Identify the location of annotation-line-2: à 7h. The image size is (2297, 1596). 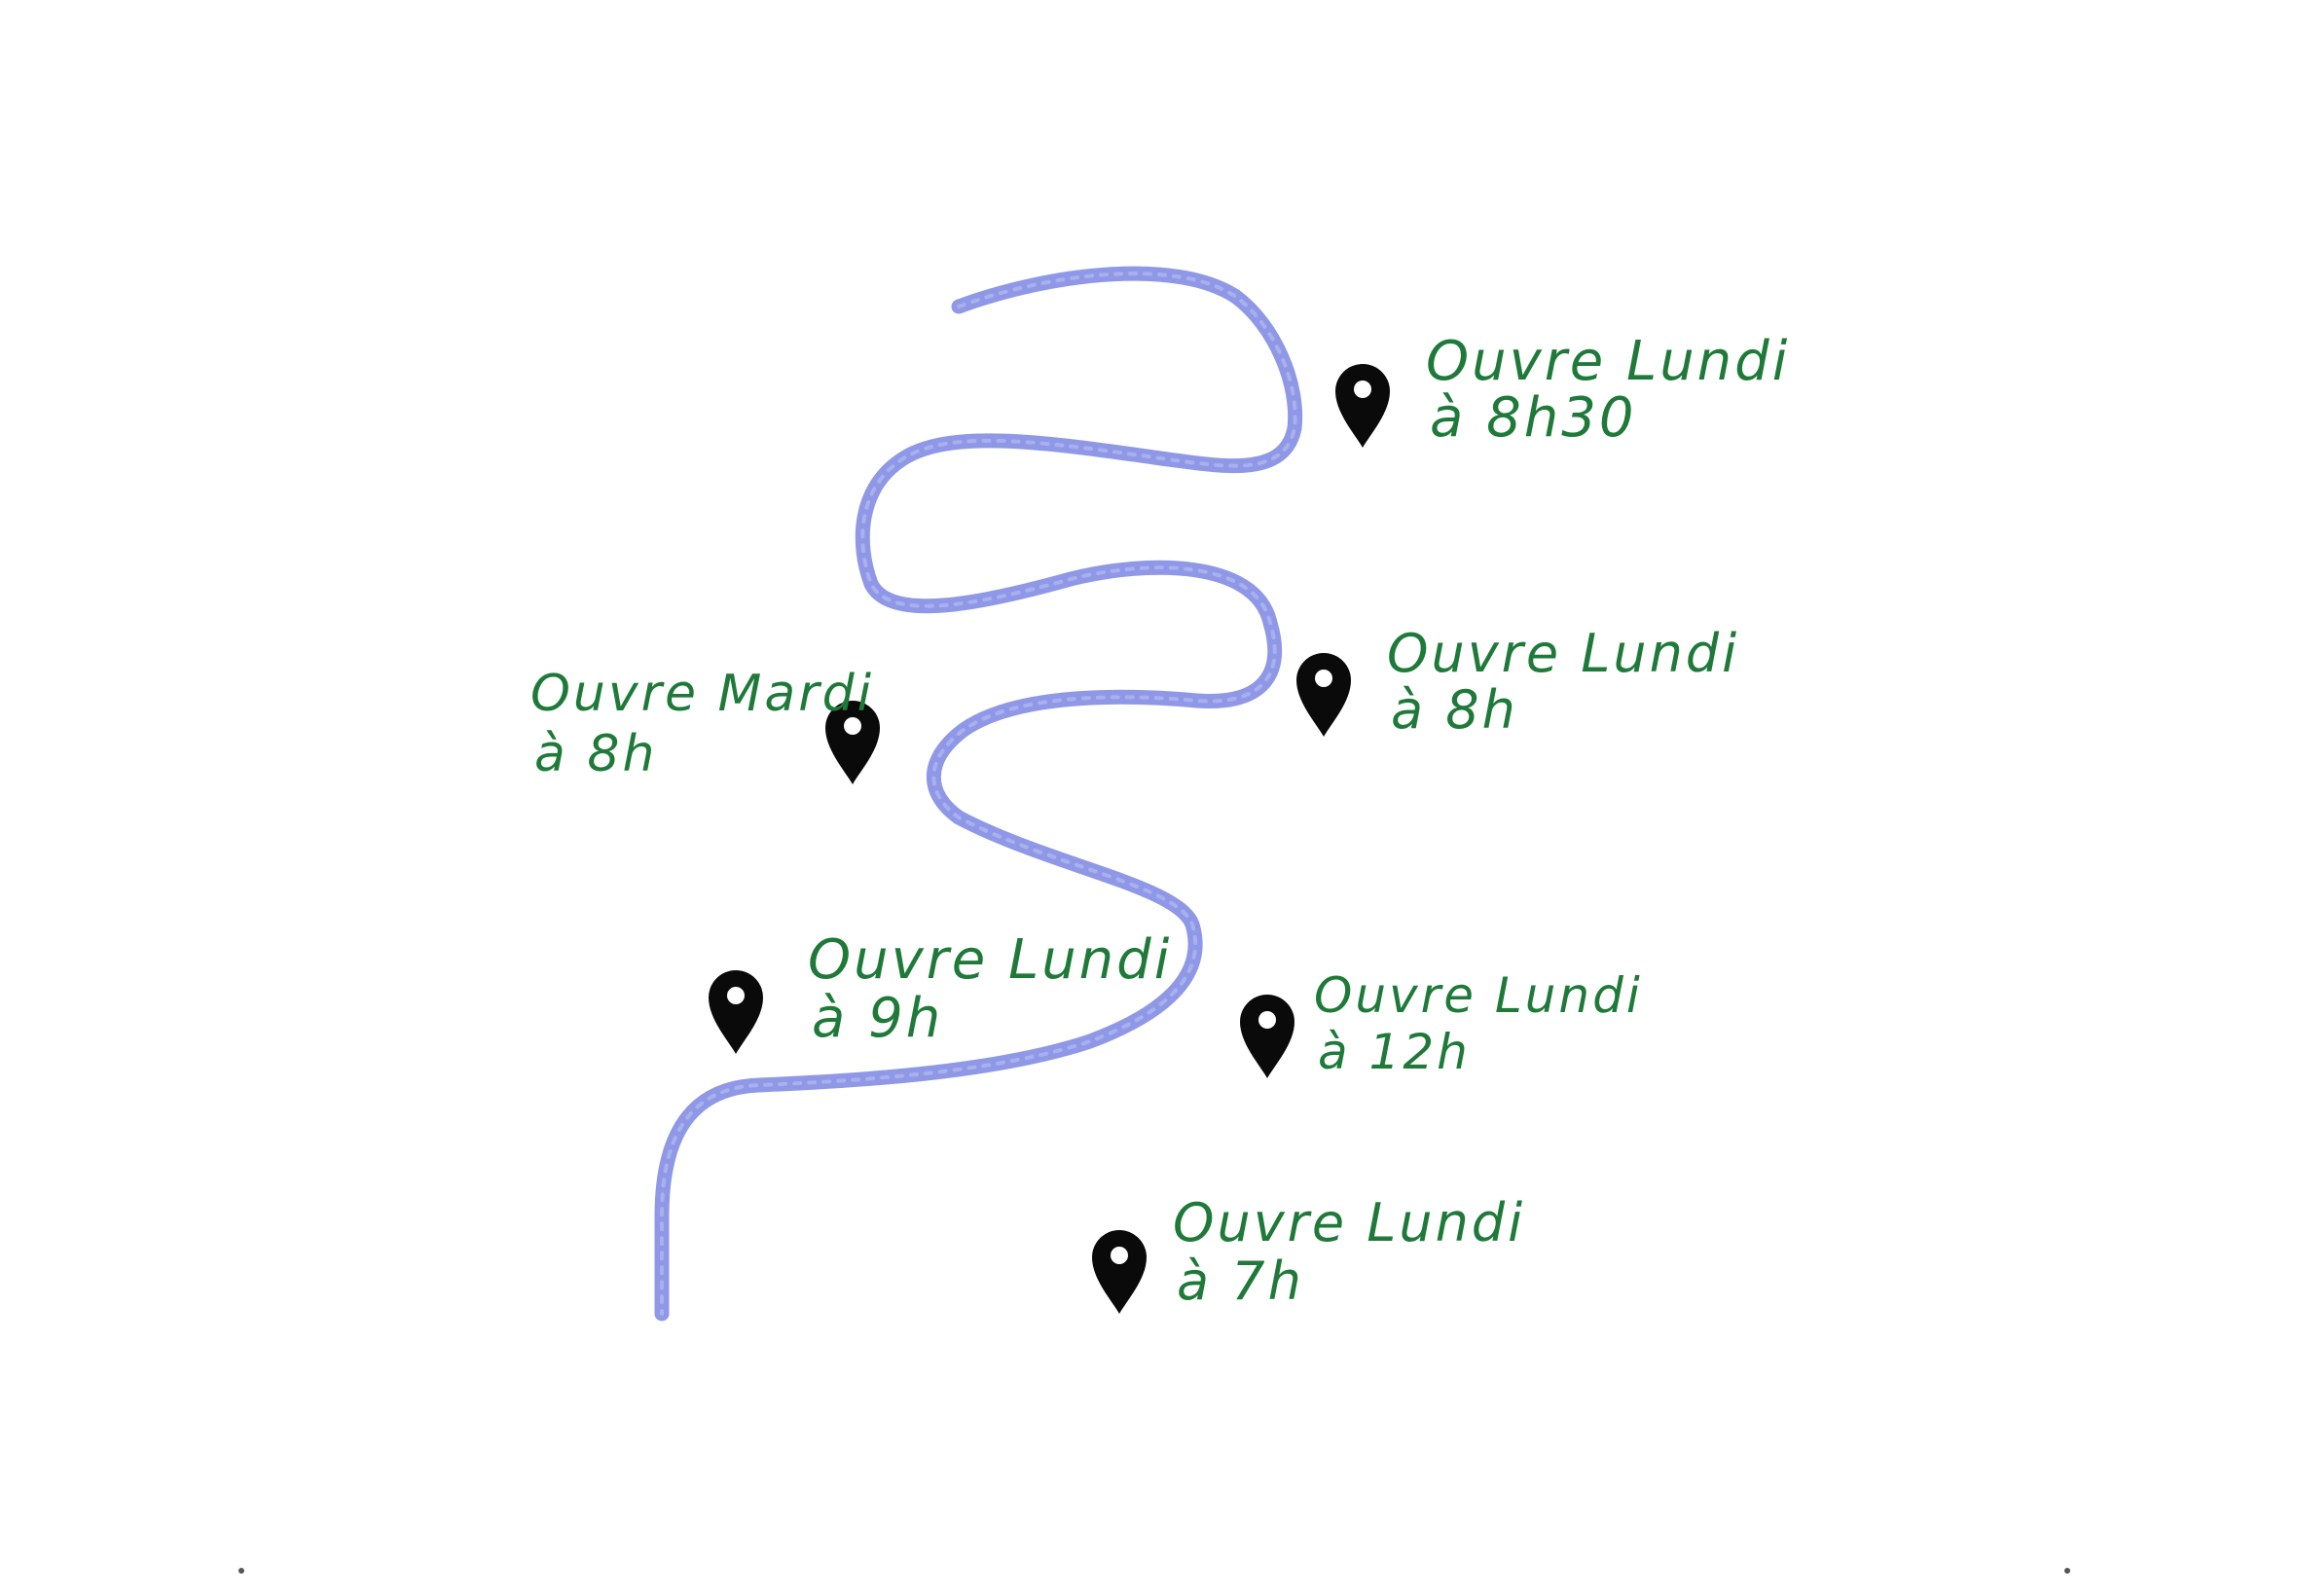
(1240, 1281).